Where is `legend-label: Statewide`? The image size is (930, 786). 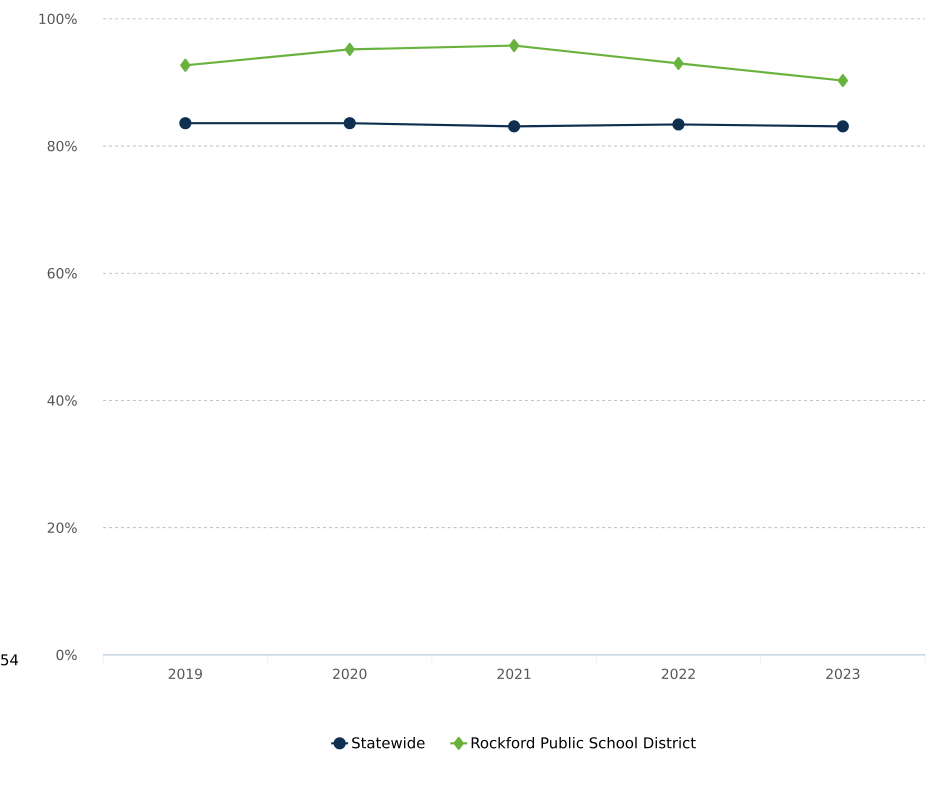 legend-label: Statewide is located at coordinates (388, 742).